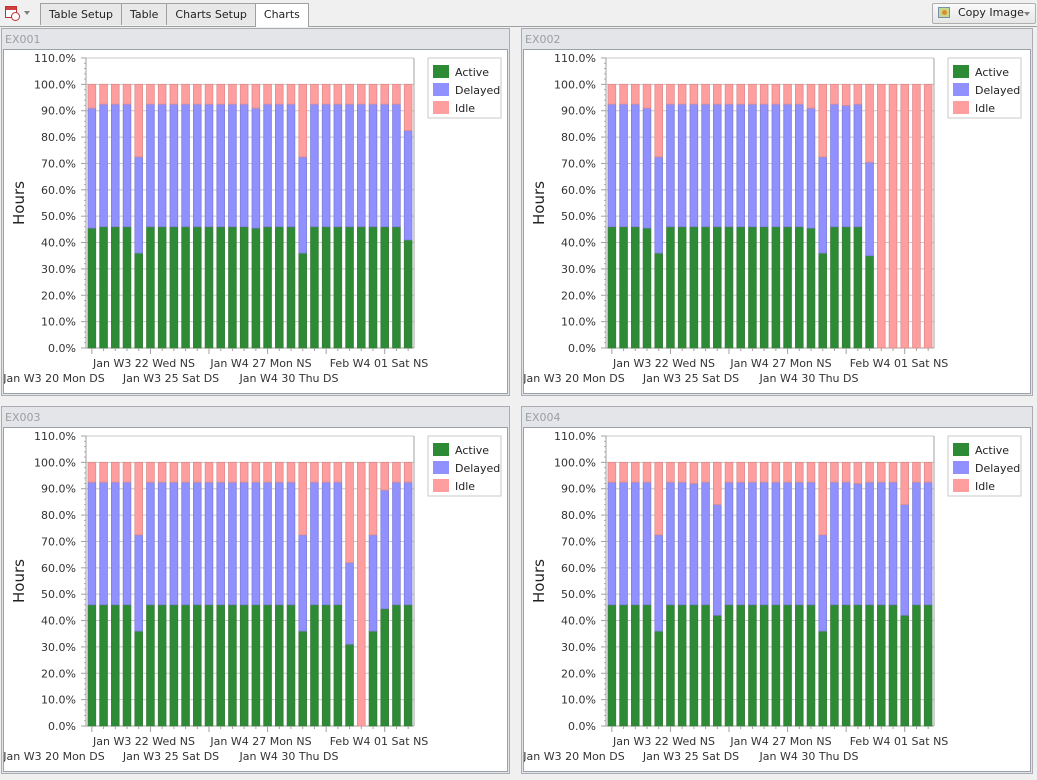 Image resolution: width=1037 pixels, height=780 pixels. What do you see at coordinates (578, 594) in the screenshot?
I see `y-tick-label: 50.0%` at bounding box center [578, 594].